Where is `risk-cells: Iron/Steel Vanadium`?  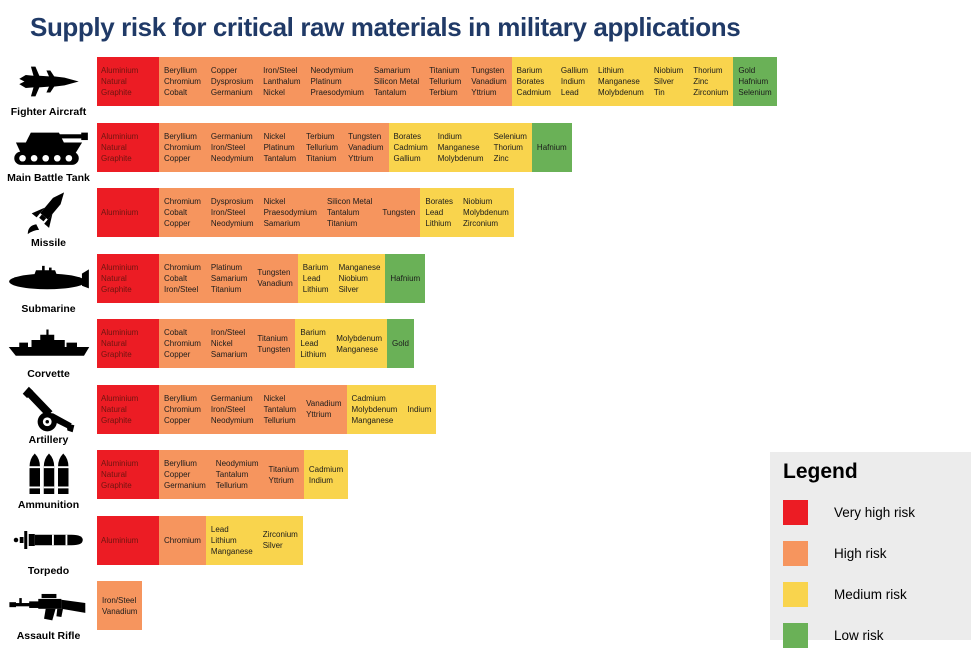 risk-cells: Iron/Steel Vanadium is located at coordinates (120, 605).